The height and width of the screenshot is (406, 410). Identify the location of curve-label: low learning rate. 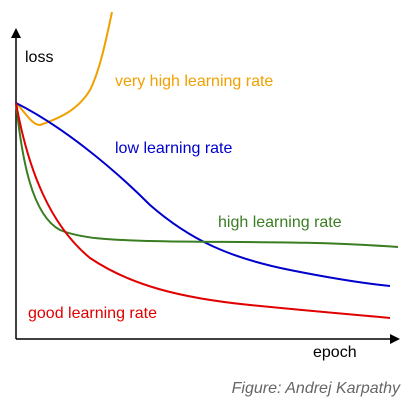
(174, 148).